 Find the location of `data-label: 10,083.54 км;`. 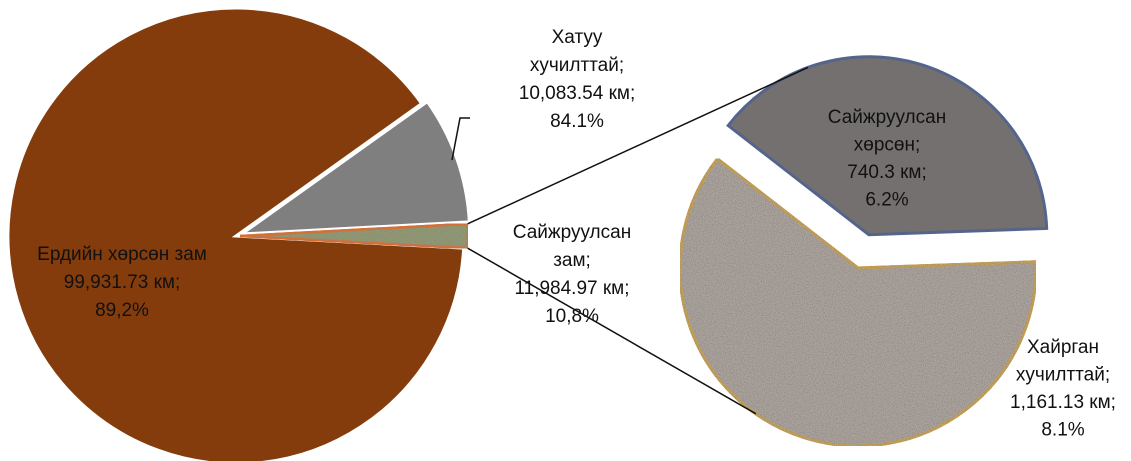

data-label: 10,083.54 км; is located at coordinates (577, 93).